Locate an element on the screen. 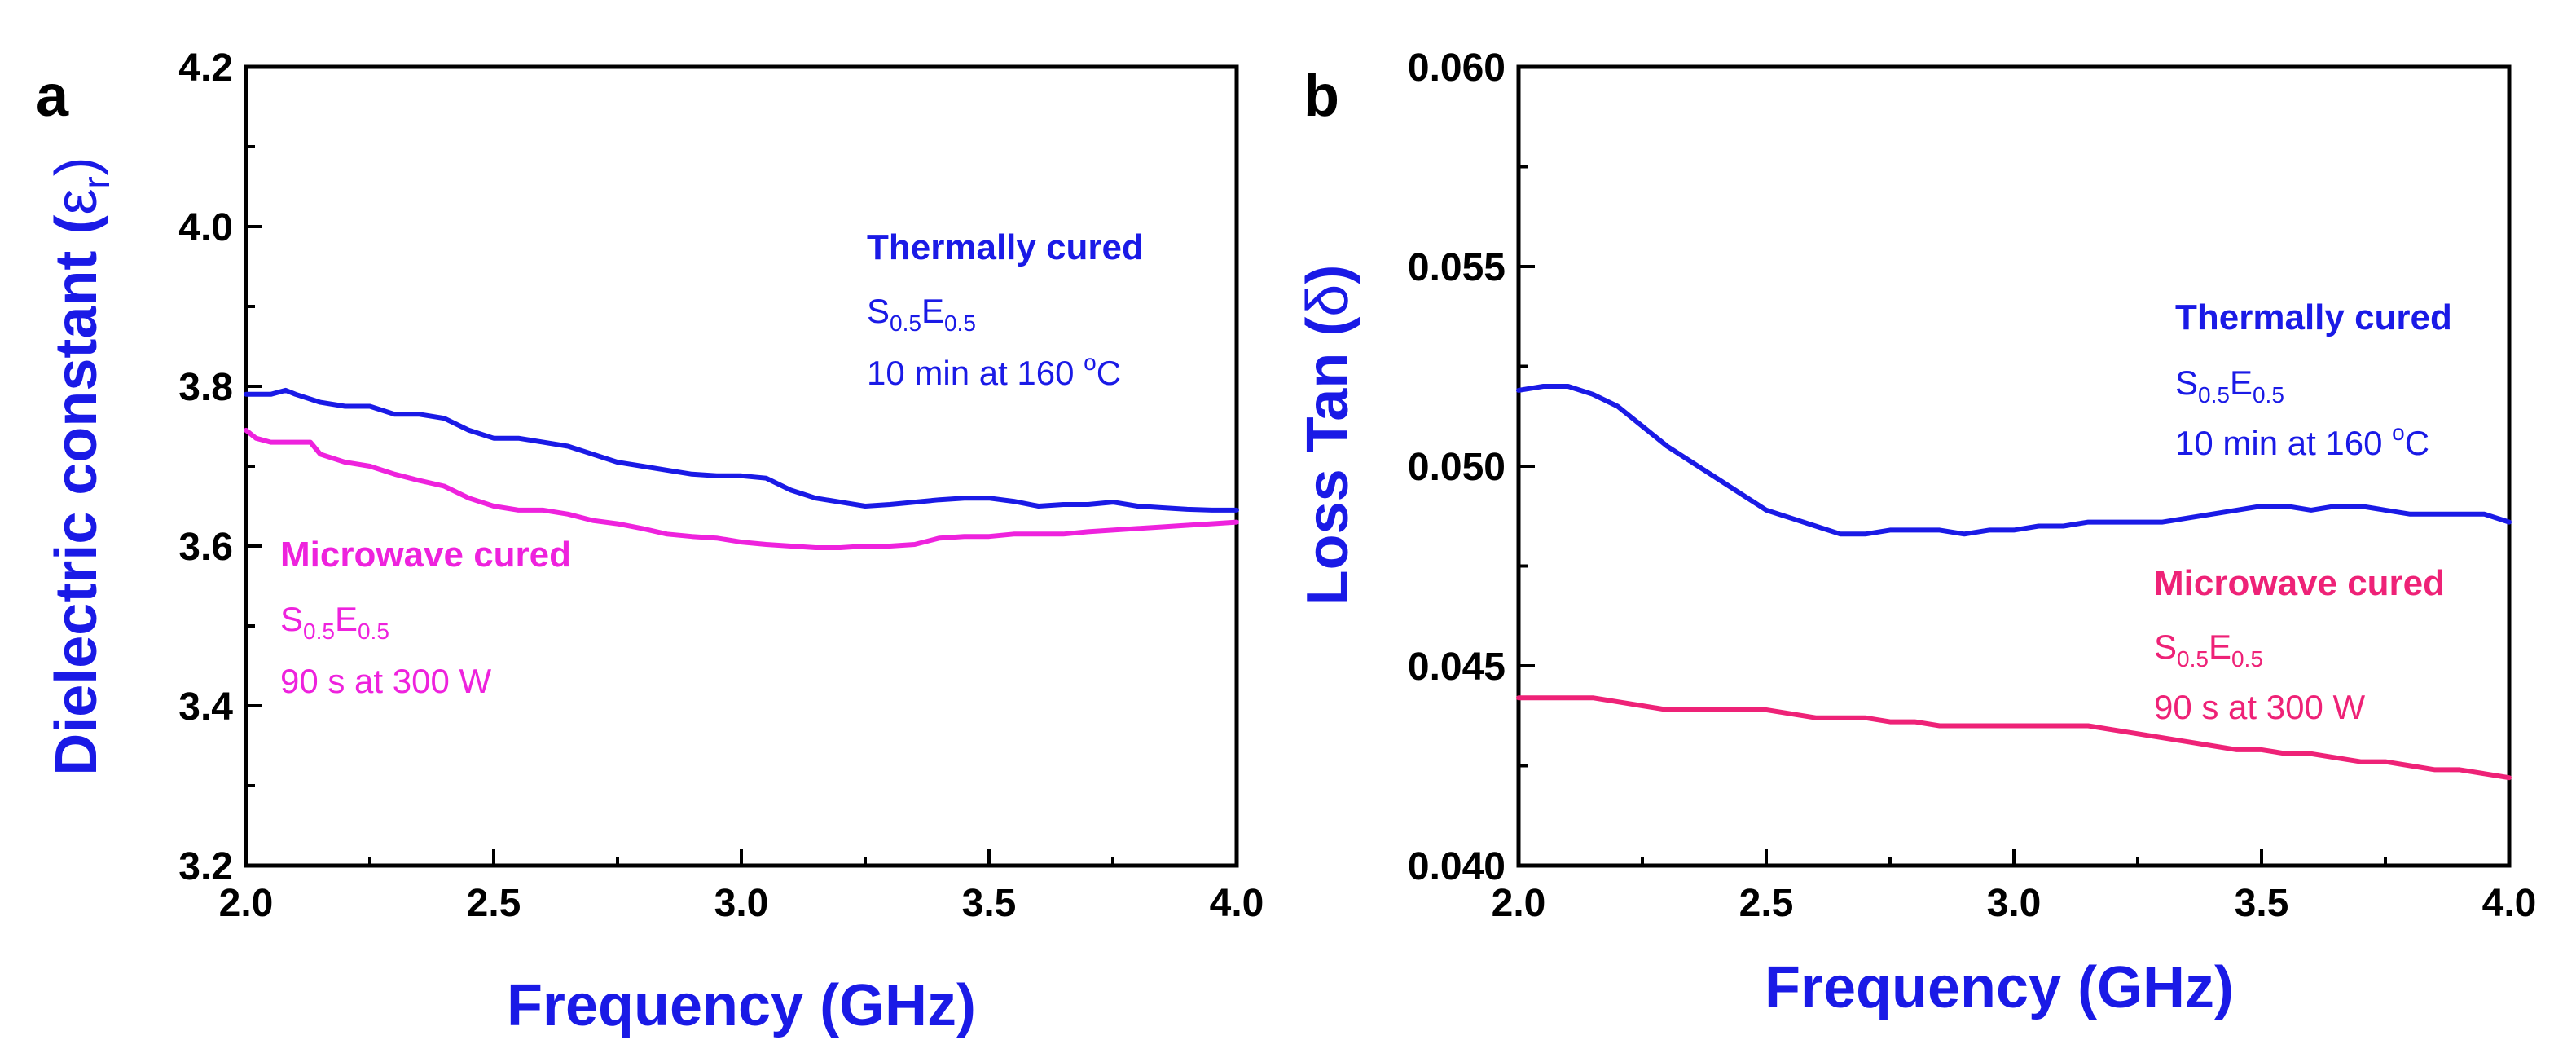  panel-letter: b is located at coordinates (1321, 96).